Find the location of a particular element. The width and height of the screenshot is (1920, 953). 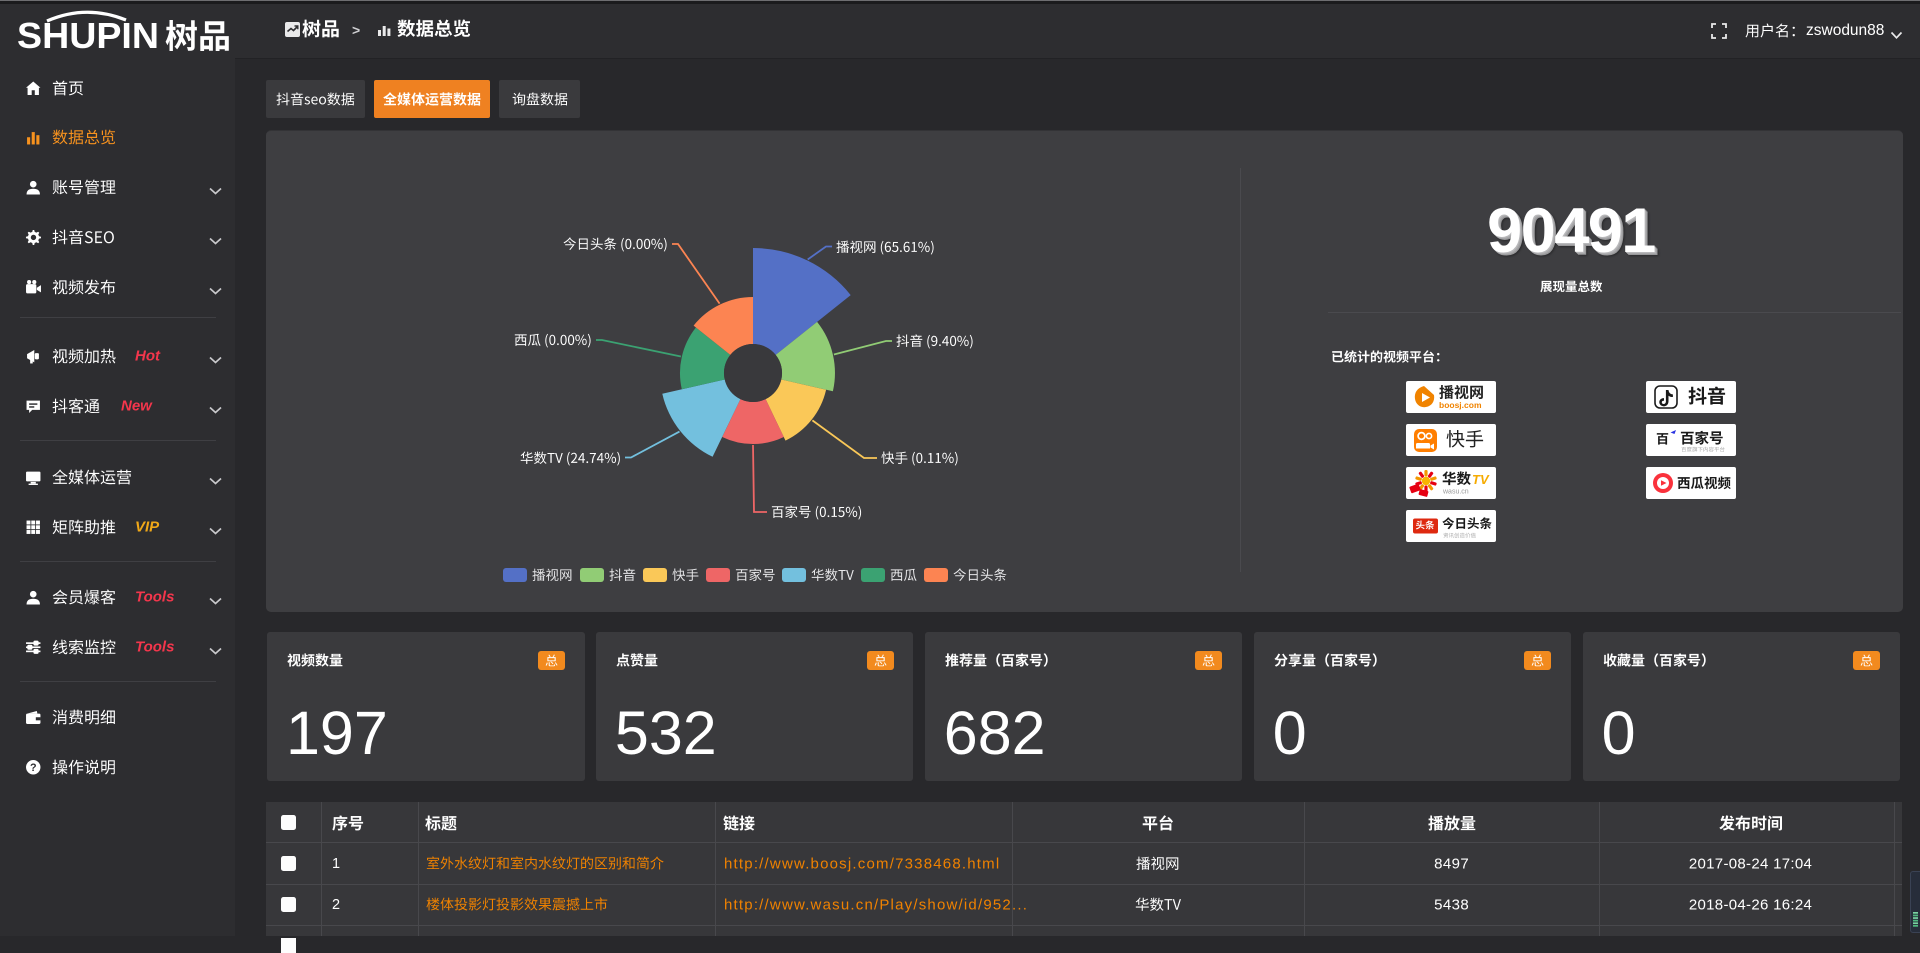

svg-text: TV is located at coordinates (1481, 479).